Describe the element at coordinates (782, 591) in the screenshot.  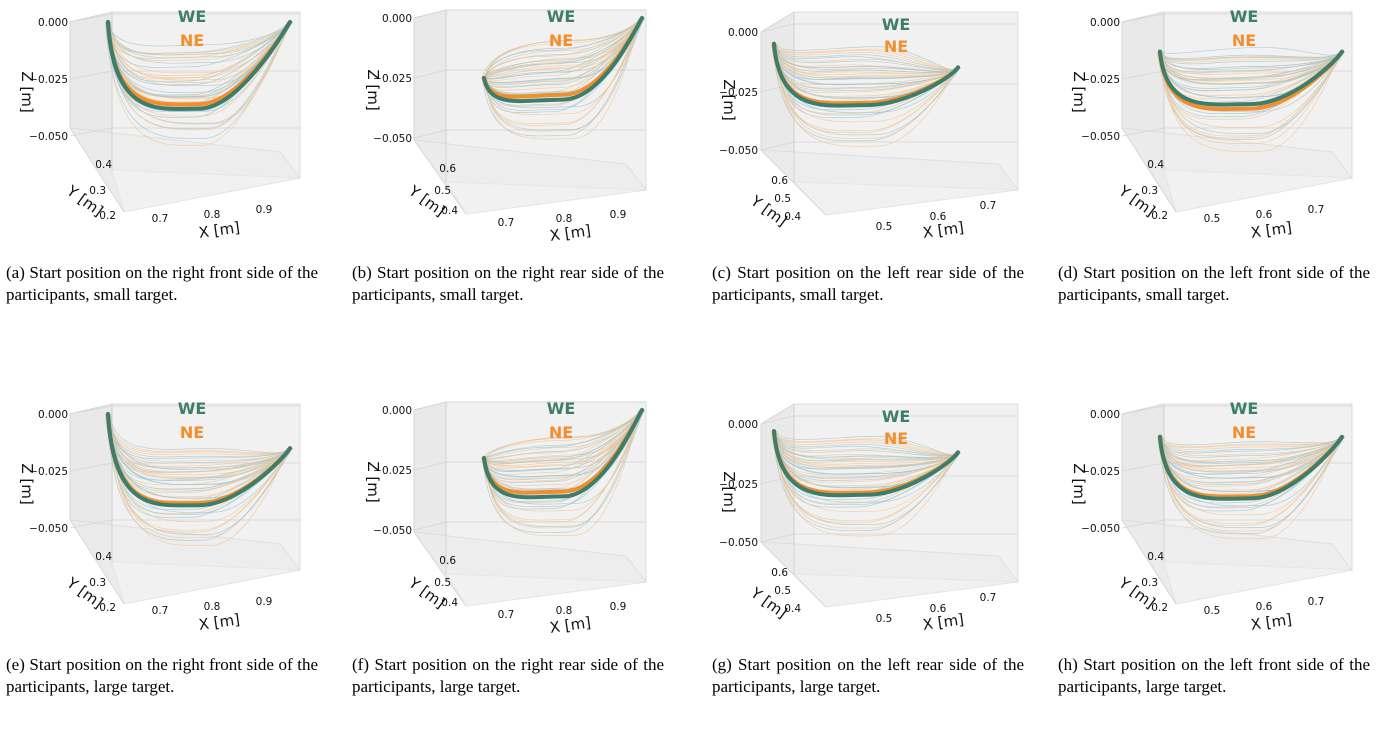
I see `y-tick-label: 0.5` at that location.